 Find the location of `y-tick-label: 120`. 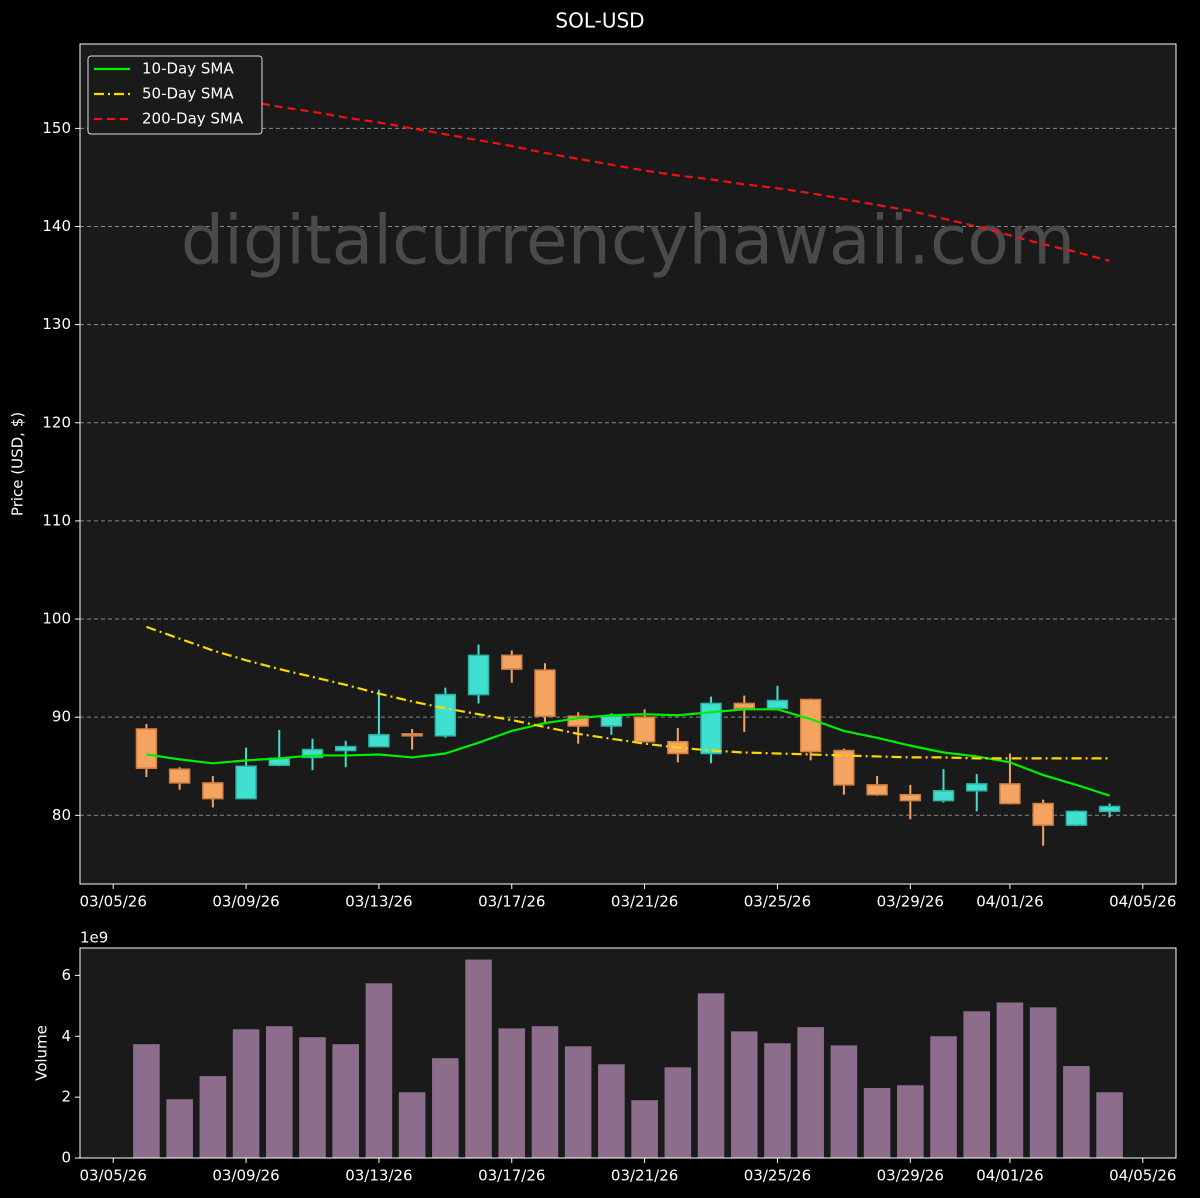

y-tick-label: 120 is located at coordinates (56, 422).